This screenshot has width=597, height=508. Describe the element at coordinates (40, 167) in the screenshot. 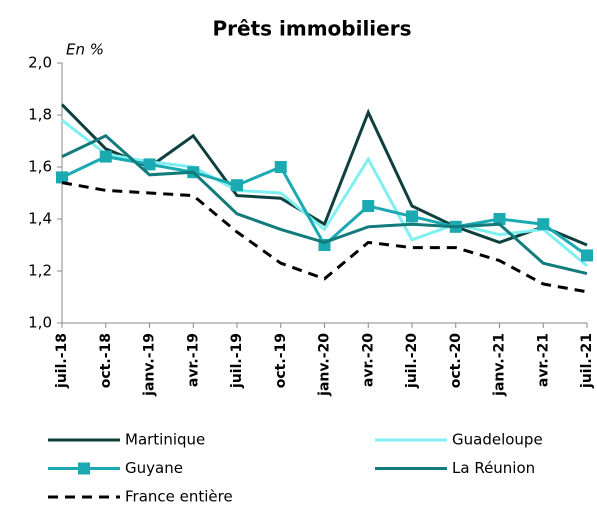

I see `y-tick-label: 1,6` at that location.